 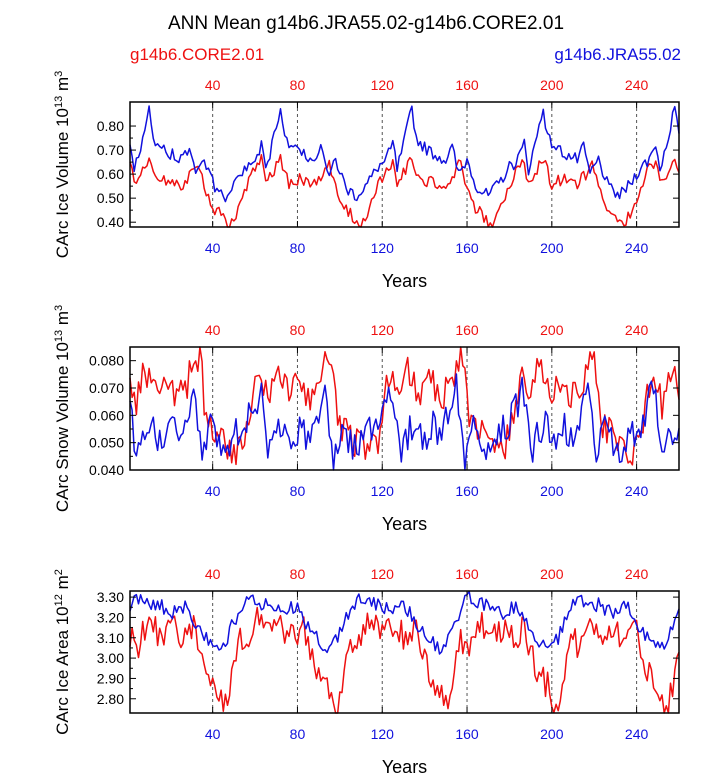 I want to click on y-tick-label: 3.30, so click(x=110, y=597).